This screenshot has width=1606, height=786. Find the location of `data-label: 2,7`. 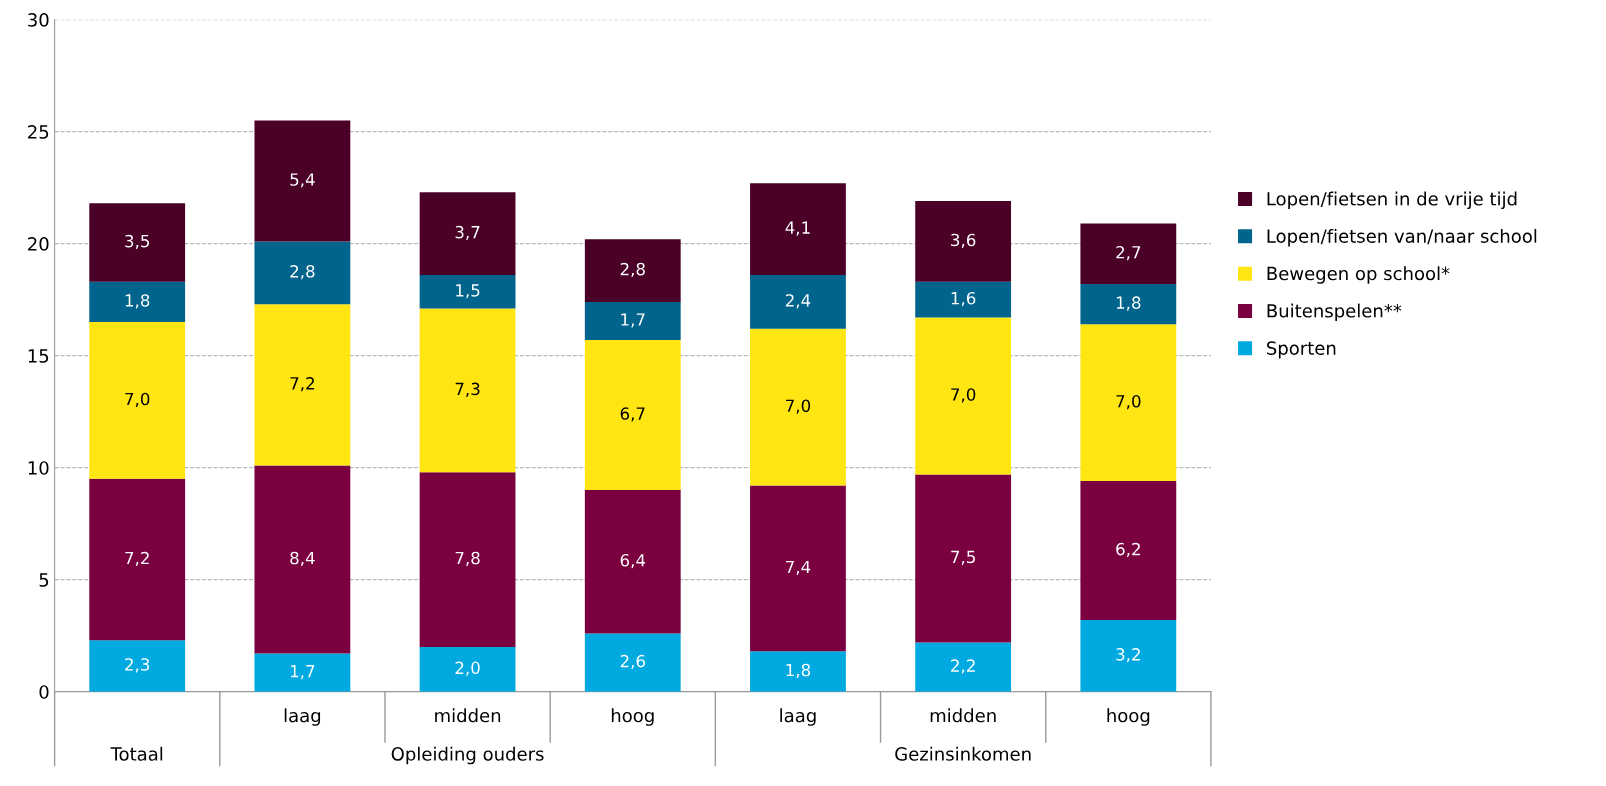

data-label: 2,7 is located at coordinates (1128, 253).